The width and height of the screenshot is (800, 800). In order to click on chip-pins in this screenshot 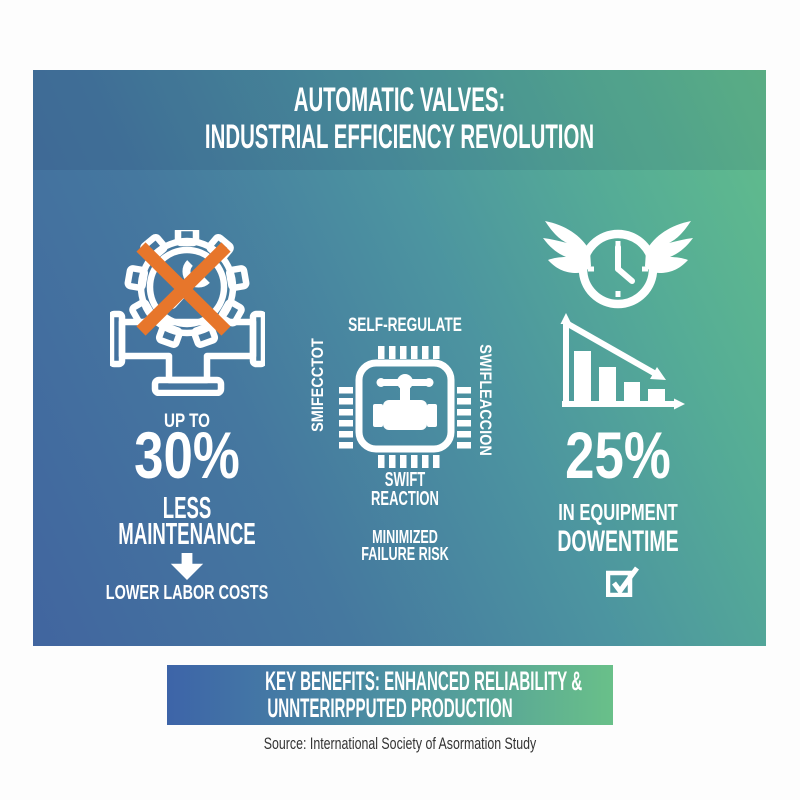, I will do `click(405, 407)`.